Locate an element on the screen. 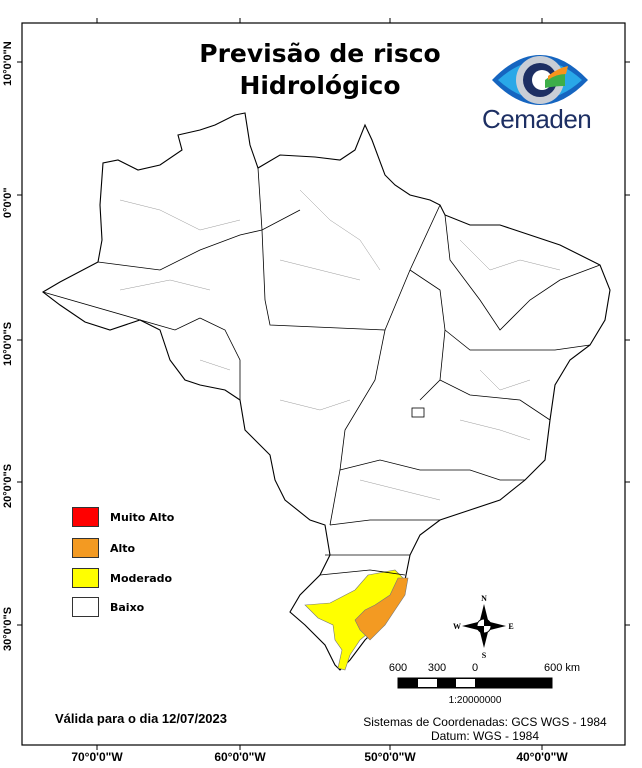 The image size is (642, 768). cemaden-logo-text: Cemaden is located at coordinates (537, 119).